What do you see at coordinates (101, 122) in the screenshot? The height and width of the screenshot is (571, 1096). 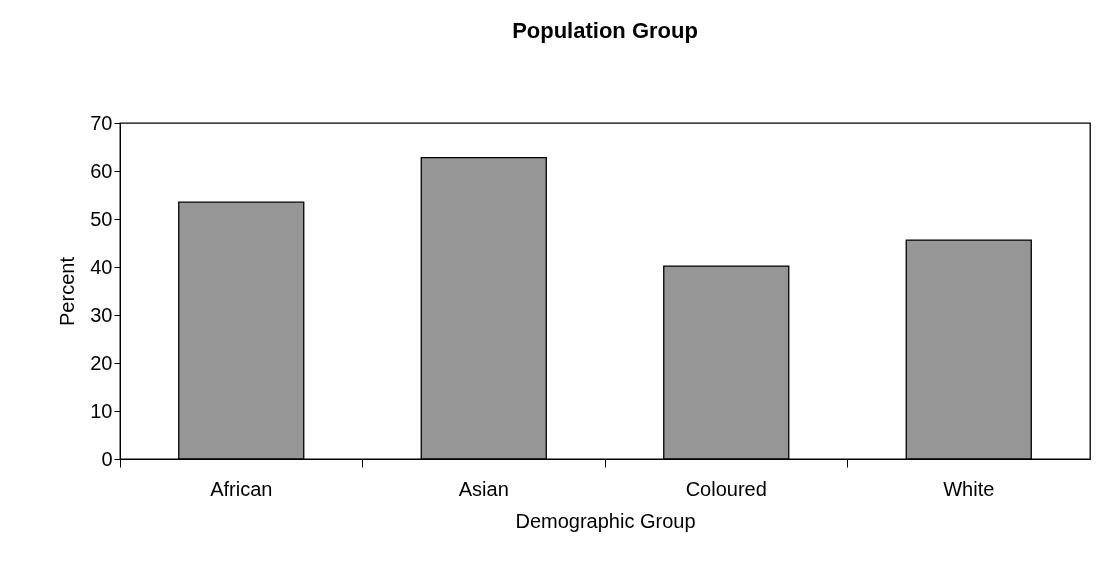 I see `y-tick-label: 70` at bounding box center [101, 122].